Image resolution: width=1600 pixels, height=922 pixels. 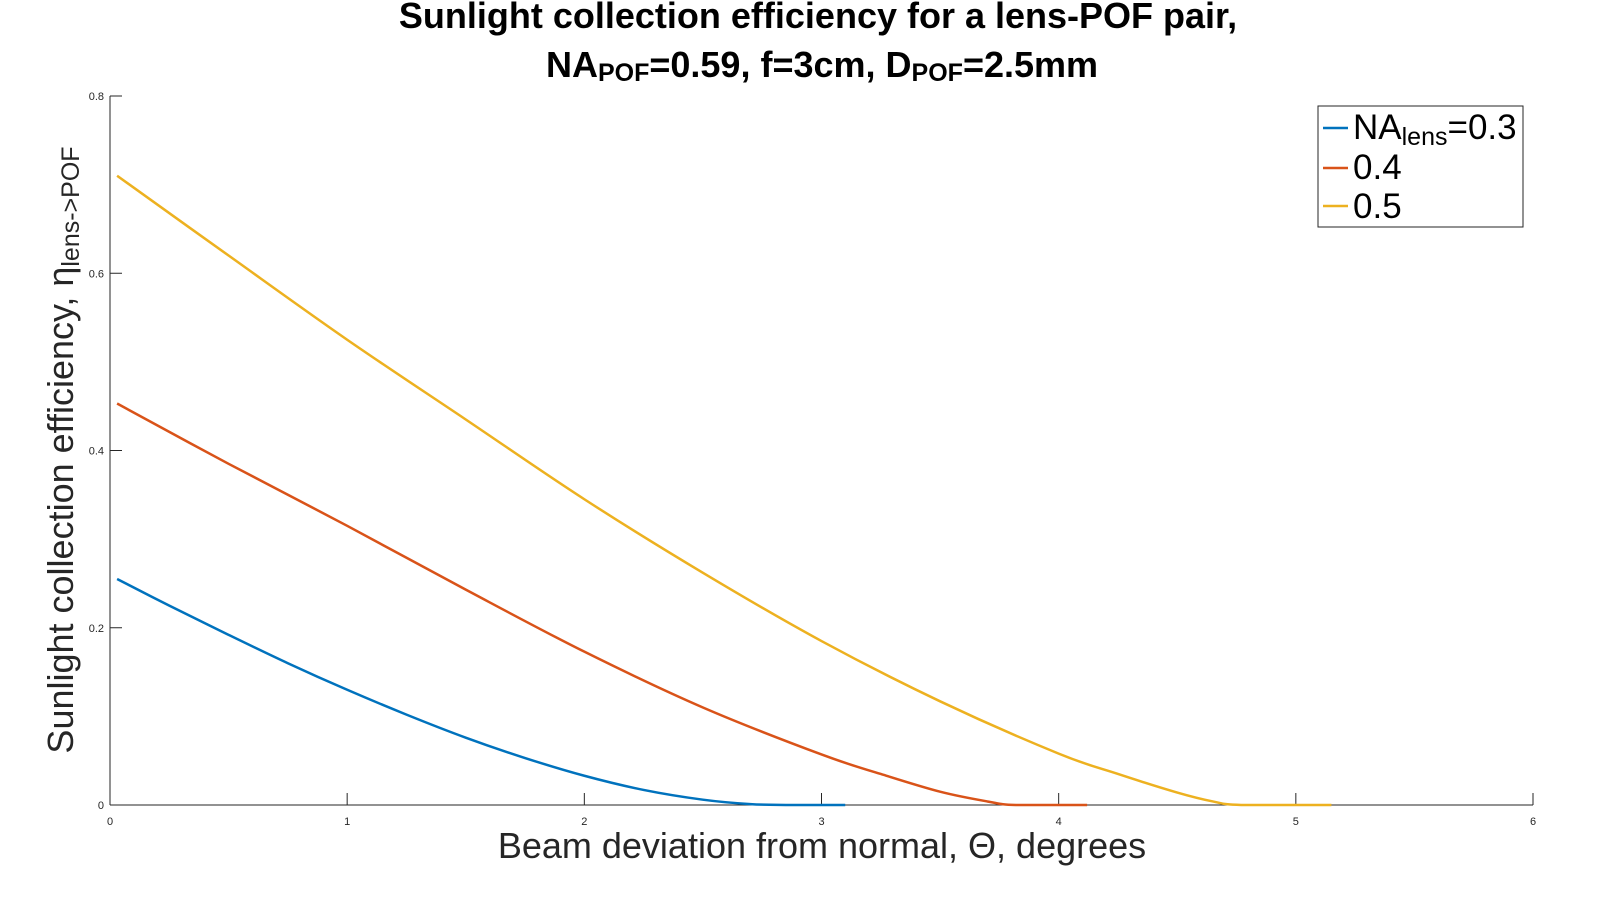 What do you see at coordinates (1425, 137) in the screenshot?
I see `legend-lens-subscript: lens` at bounding box center [1425, 137].